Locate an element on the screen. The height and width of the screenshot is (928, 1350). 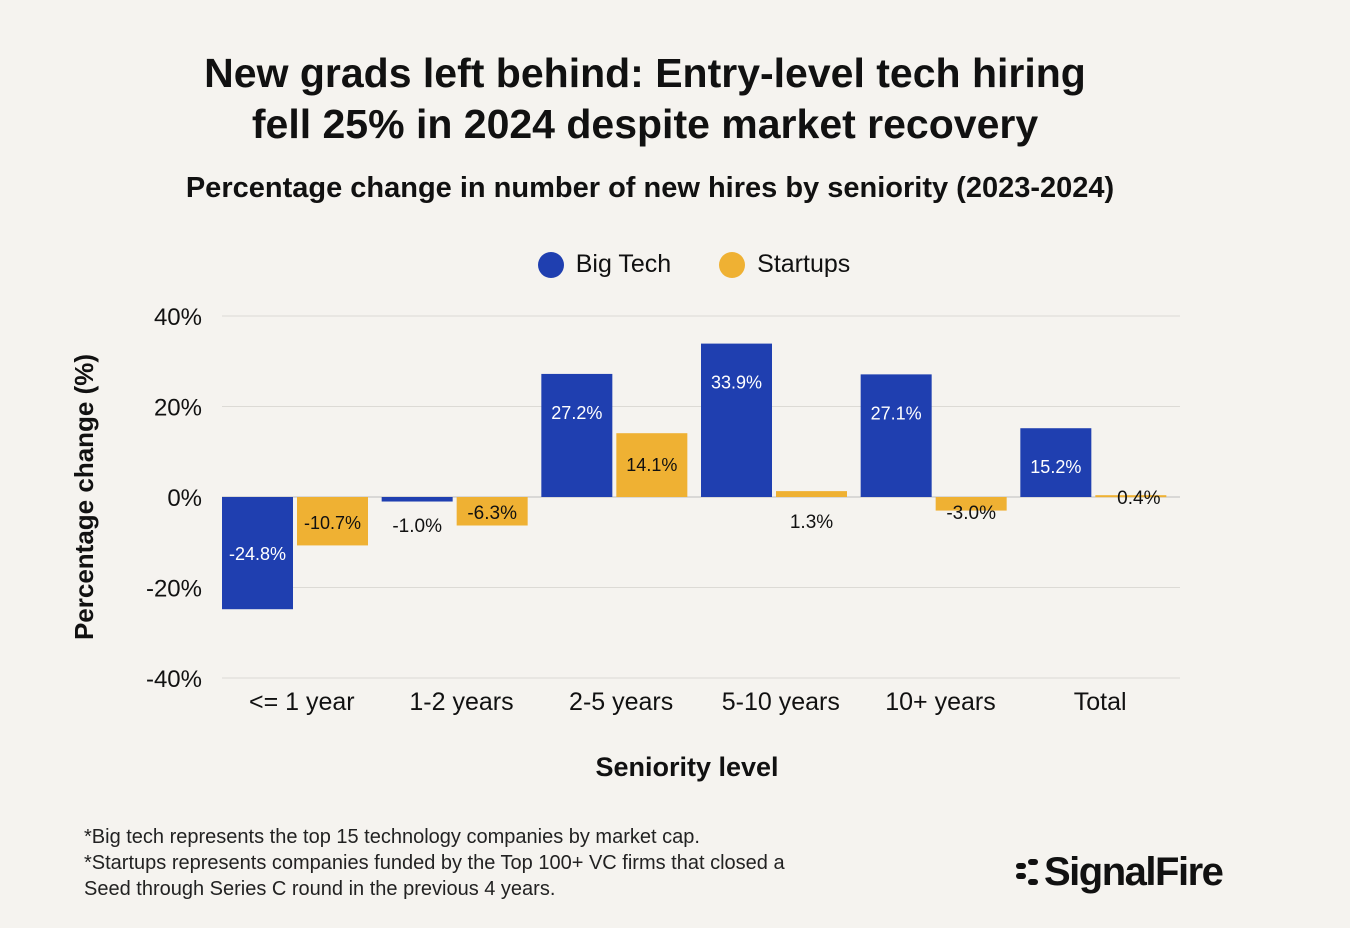
data-label: 33.9% is located at coordinates (736, 383).